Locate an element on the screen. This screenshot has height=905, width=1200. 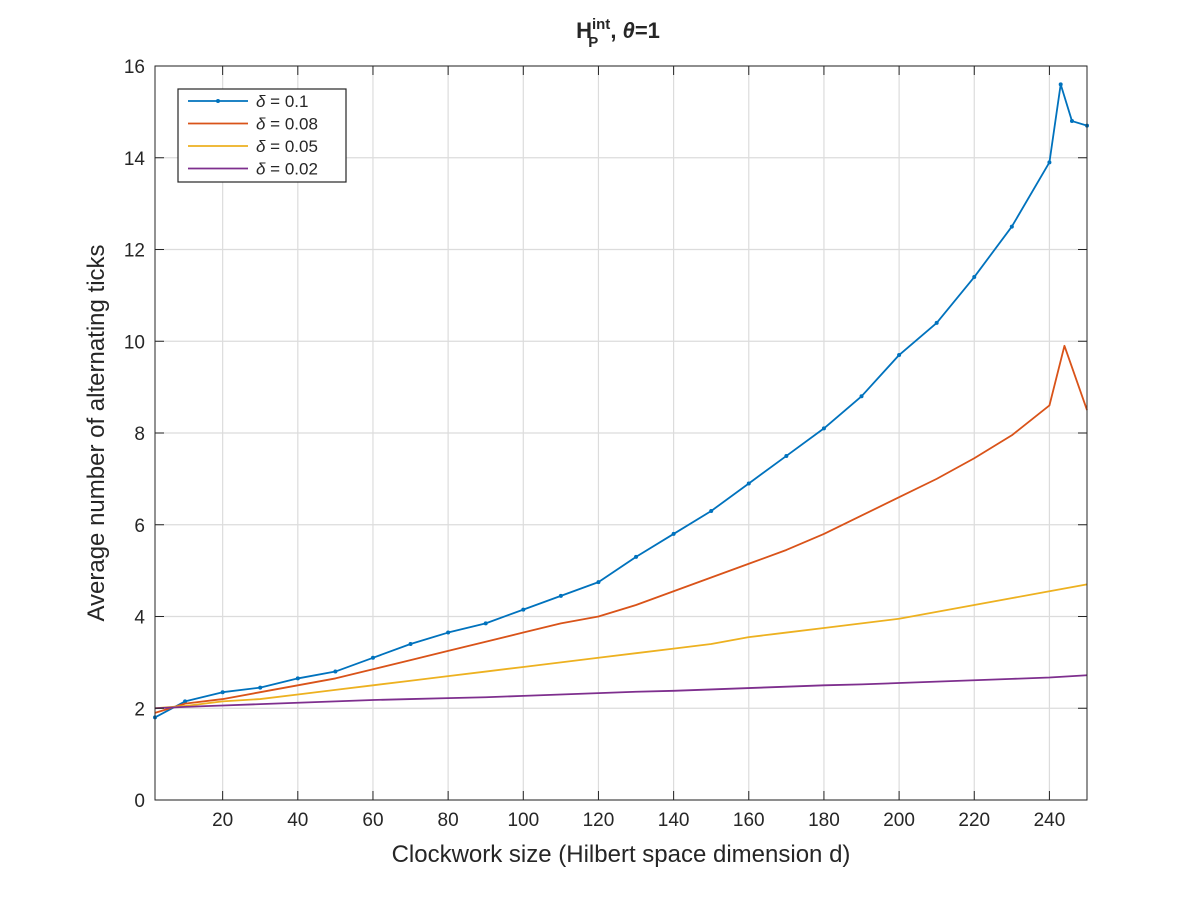
legend-item: δ = 0.1 is located at coordinates (248, 101).